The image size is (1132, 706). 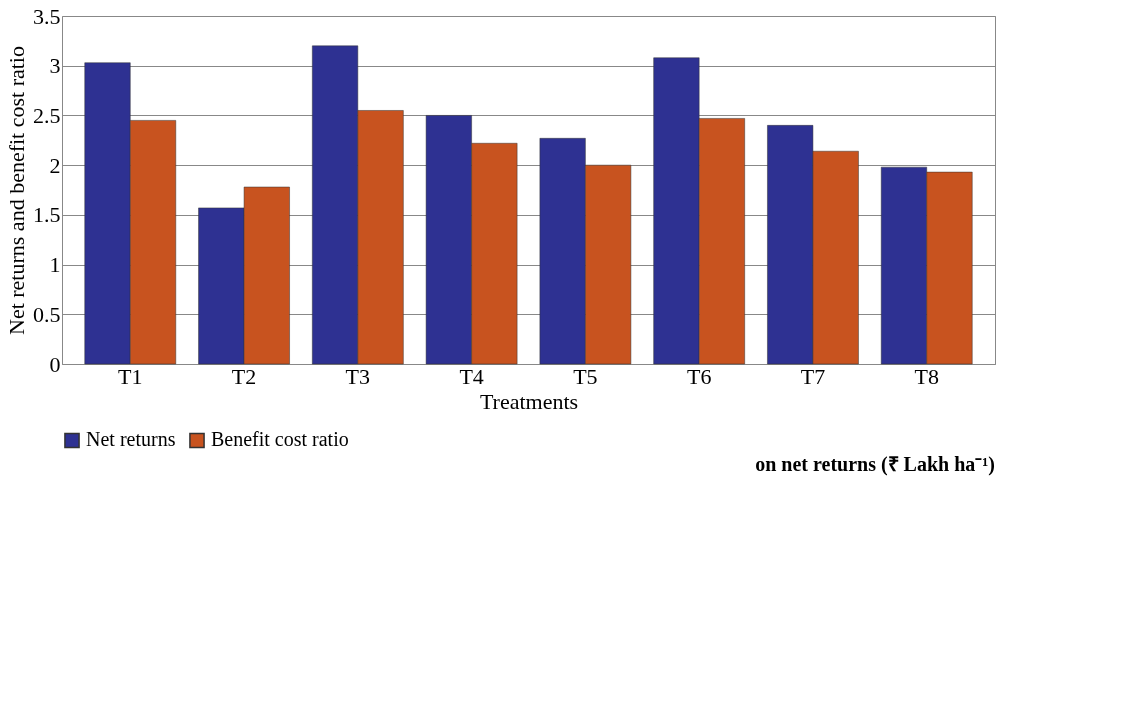 What do you see at coordinates (875, 464) in the screenshot?
I see `text: on net returns (₹ Lakh ha⁻¹)` at bounding box center [875, 464].